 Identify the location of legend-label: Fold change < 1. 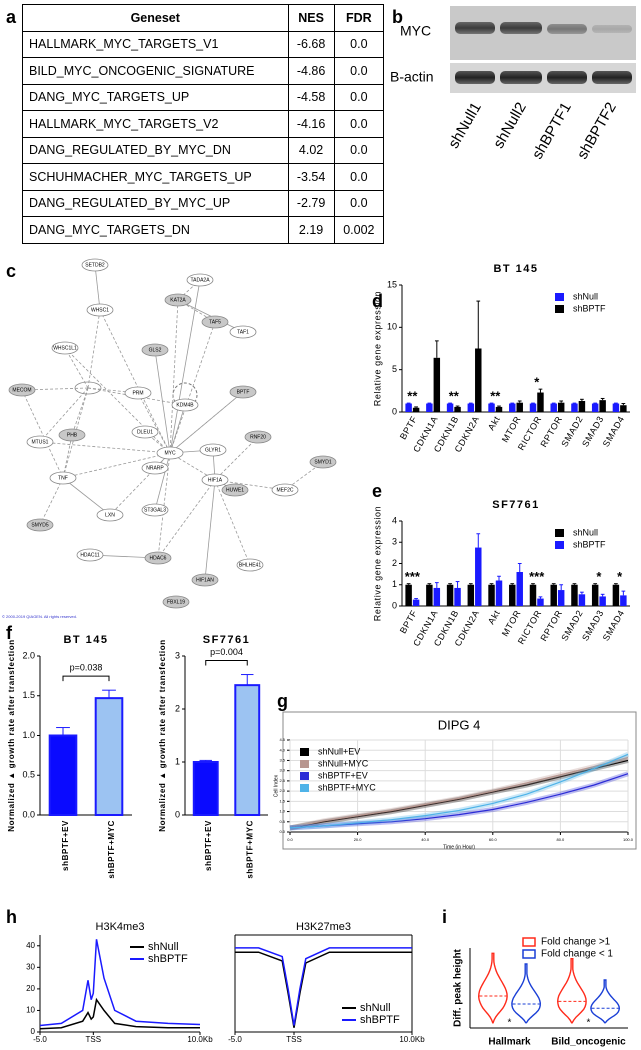
(577, 954).